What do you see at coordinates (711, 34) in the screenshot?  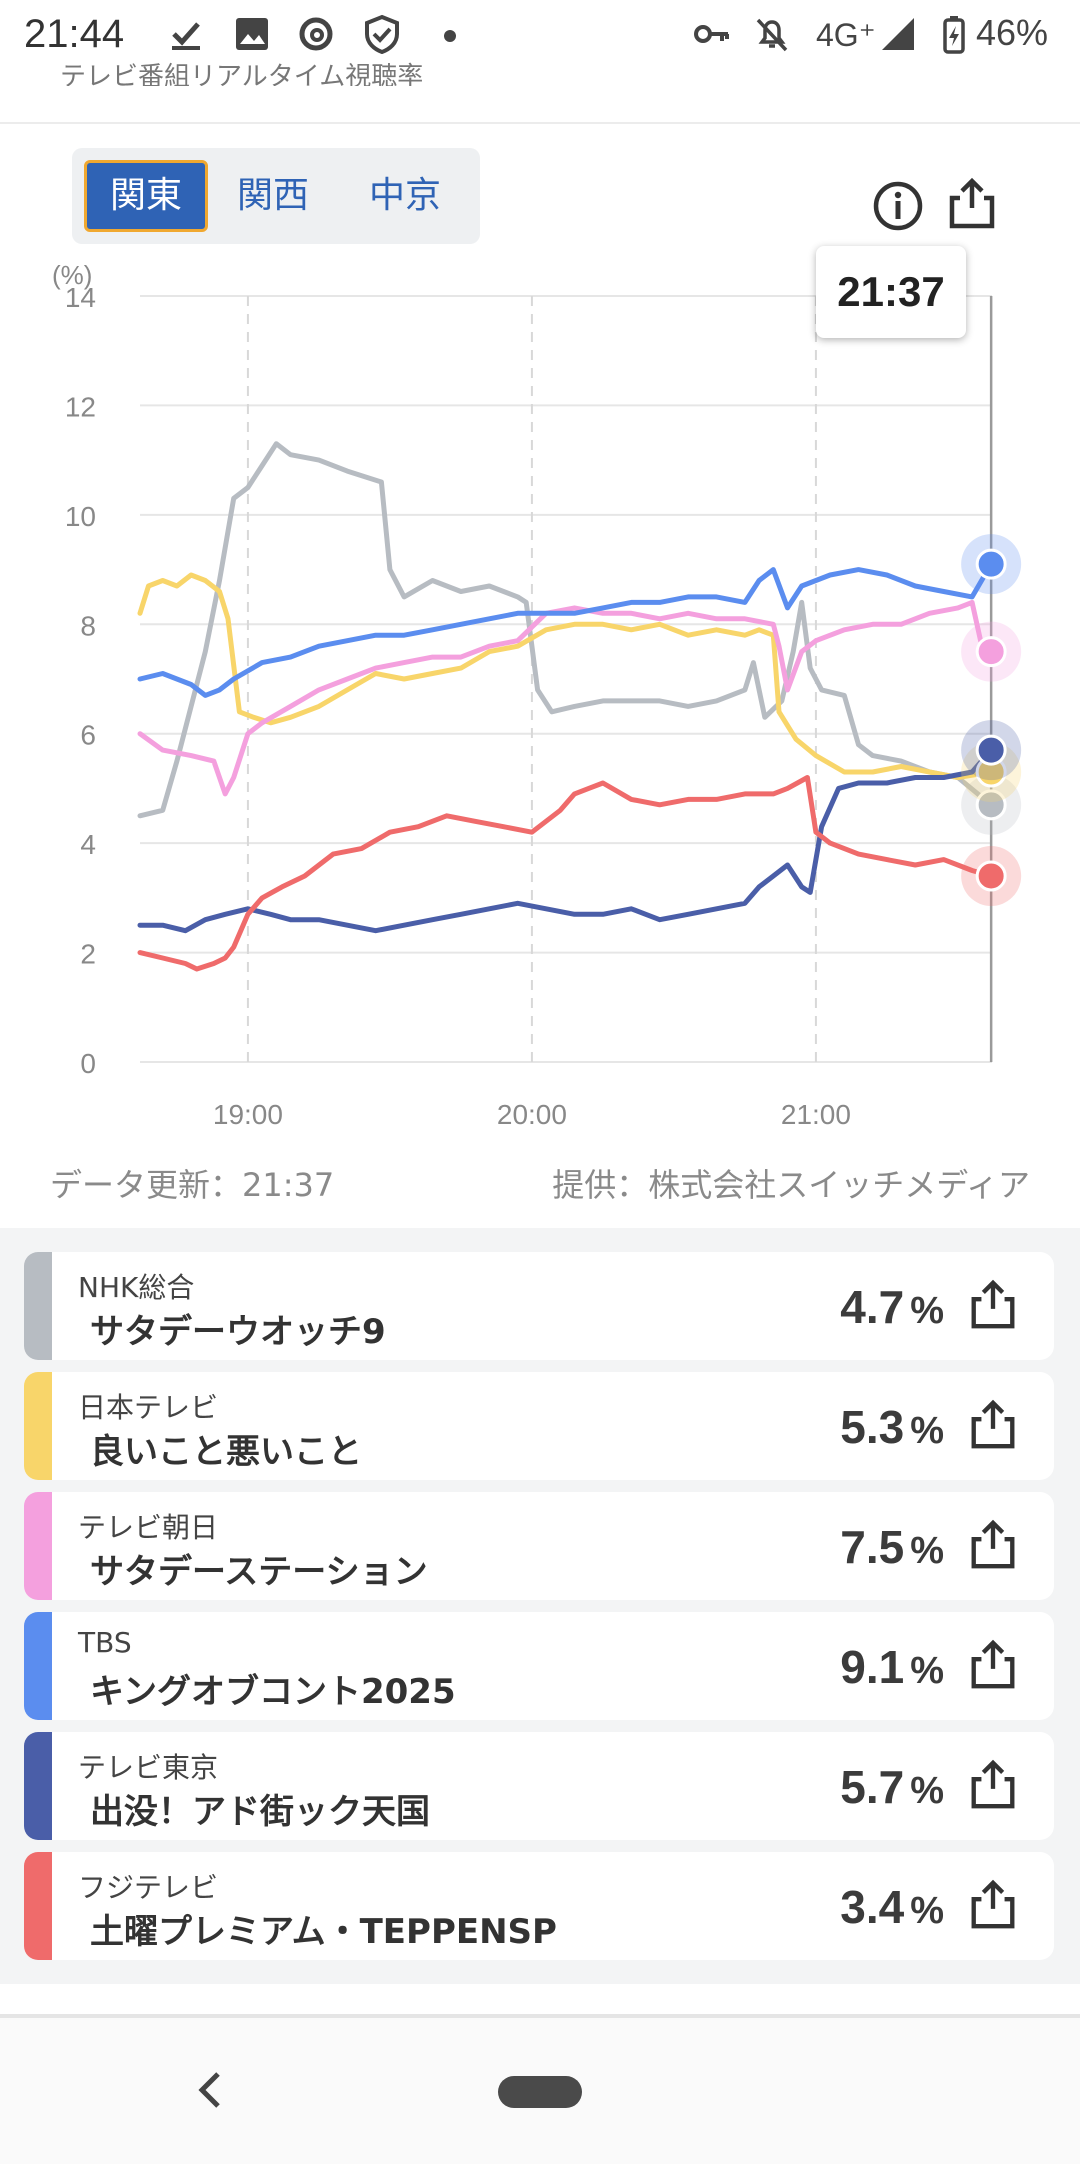 I see `key-icon` at bounding box center [711, 34].